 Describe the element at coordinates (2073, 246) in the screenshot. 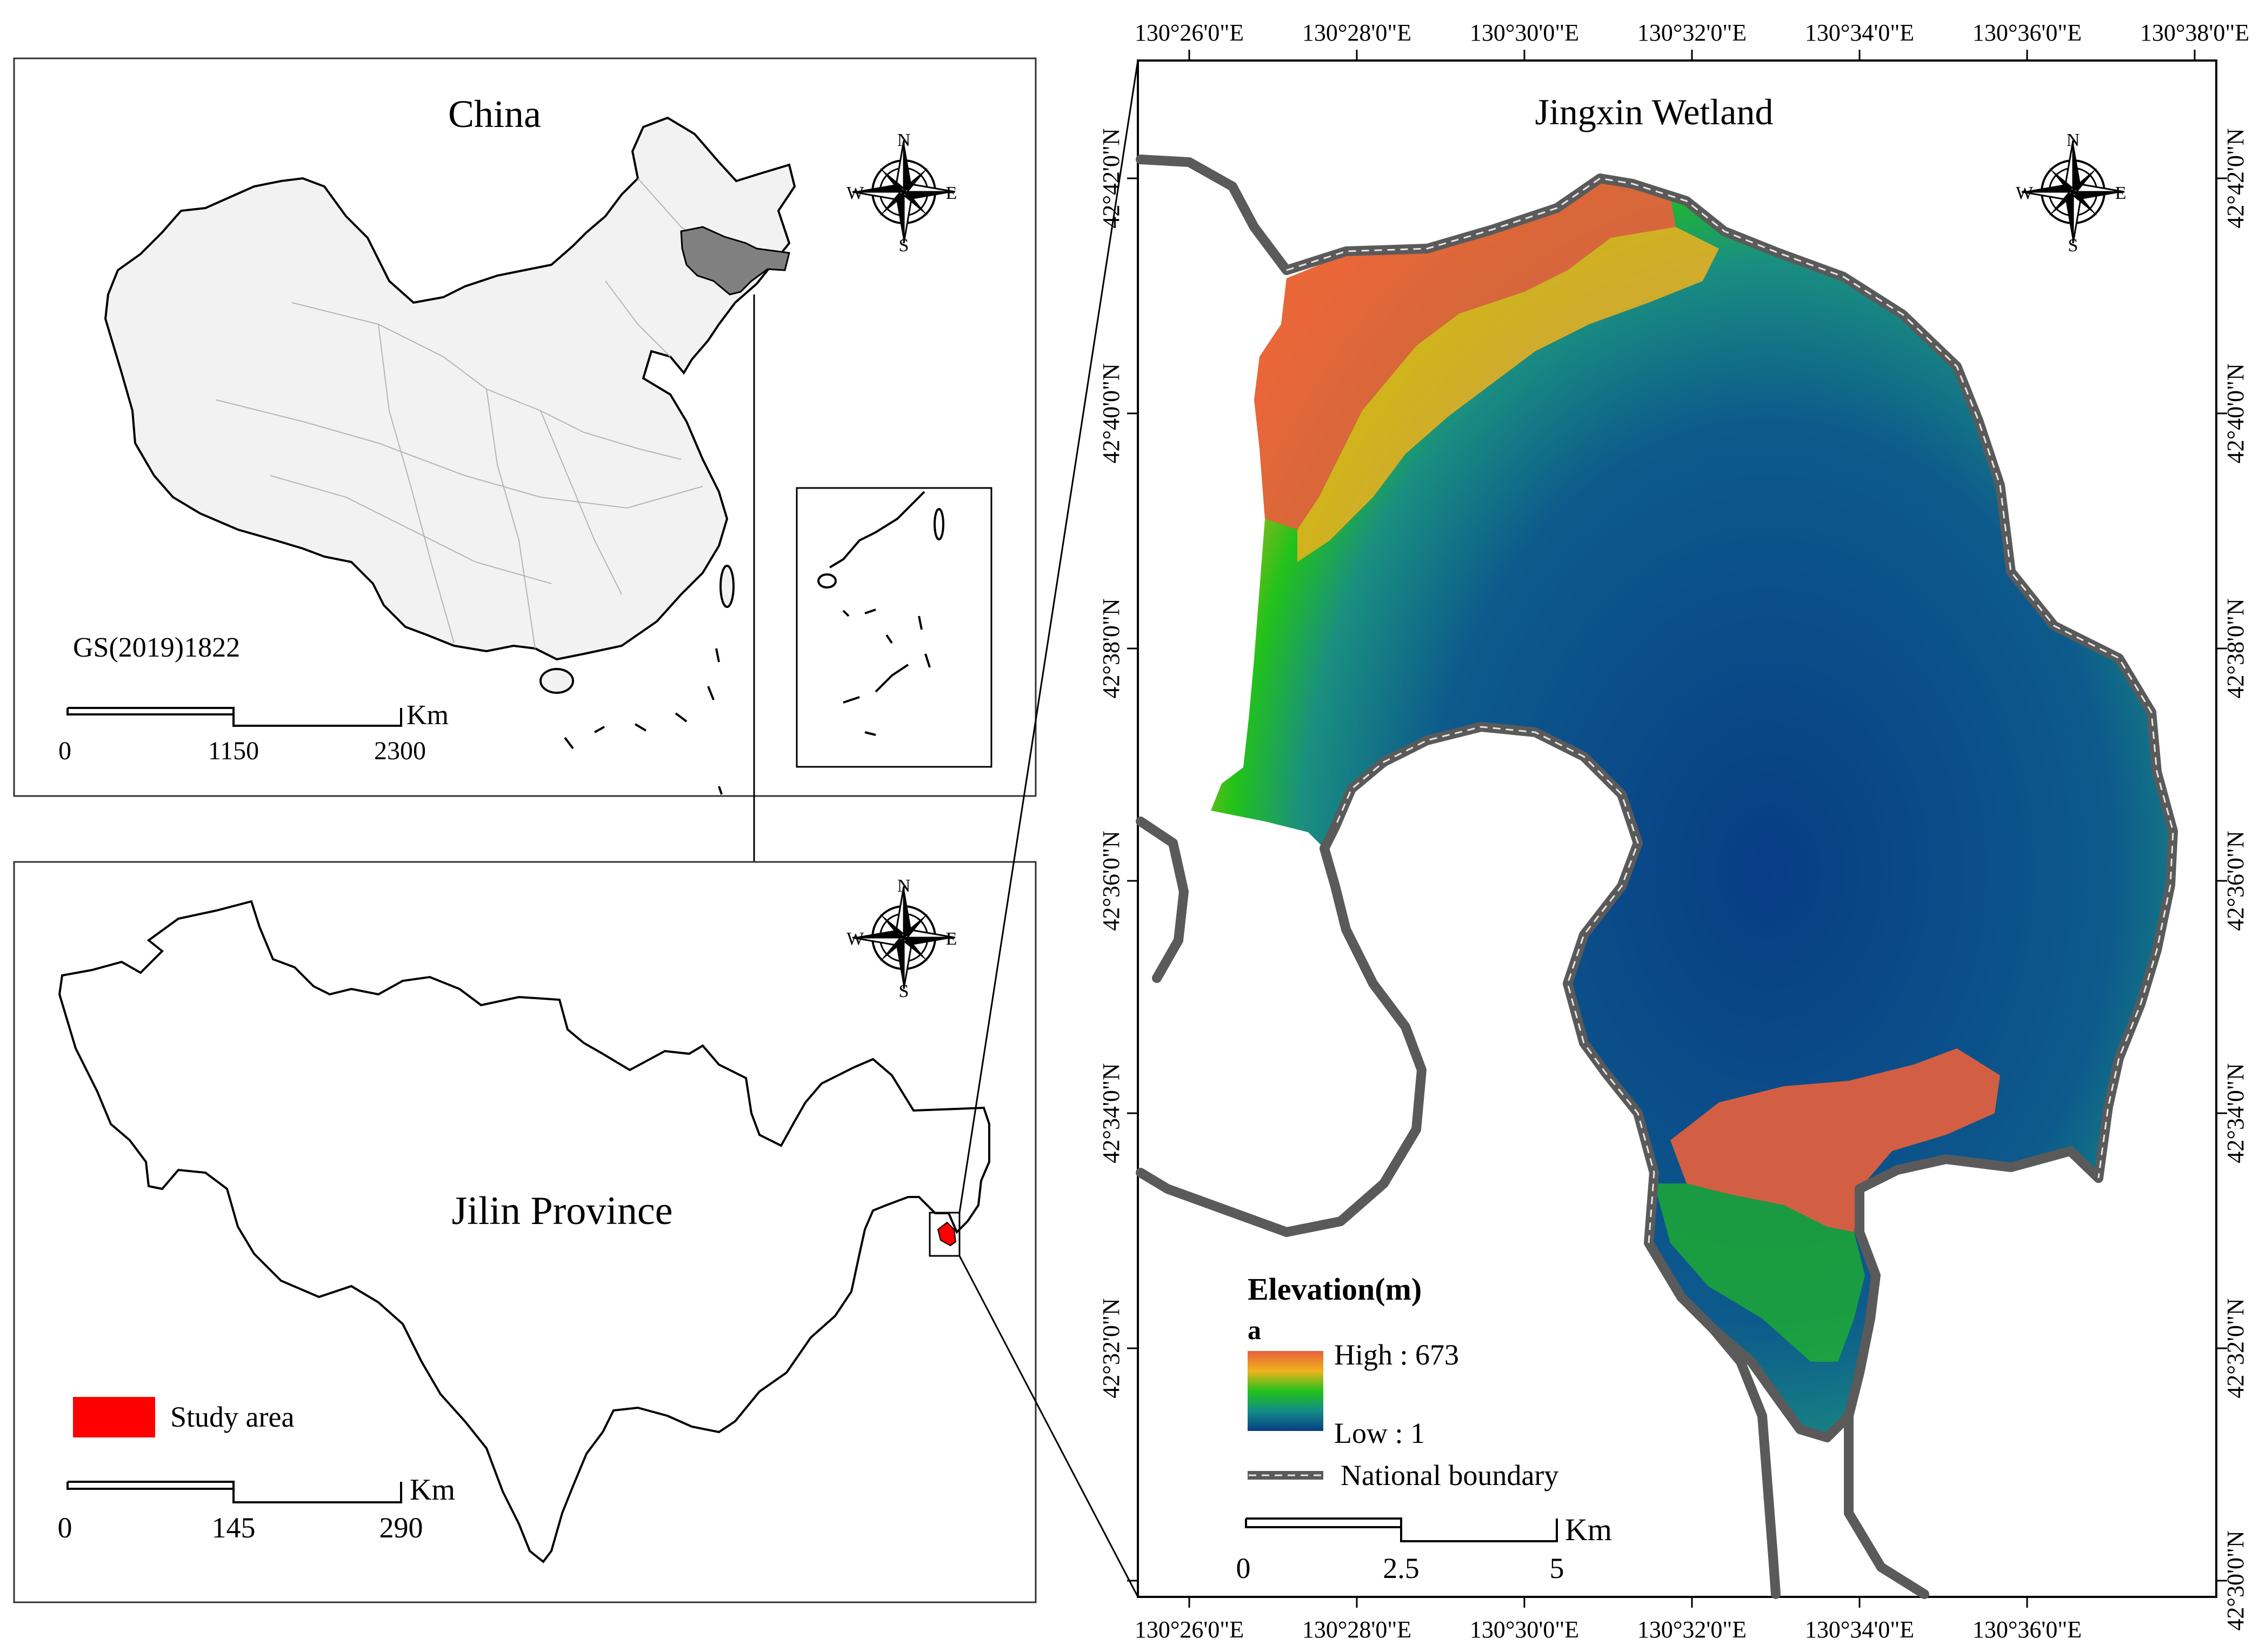

I see `wetland-compass-s: S` at that location.